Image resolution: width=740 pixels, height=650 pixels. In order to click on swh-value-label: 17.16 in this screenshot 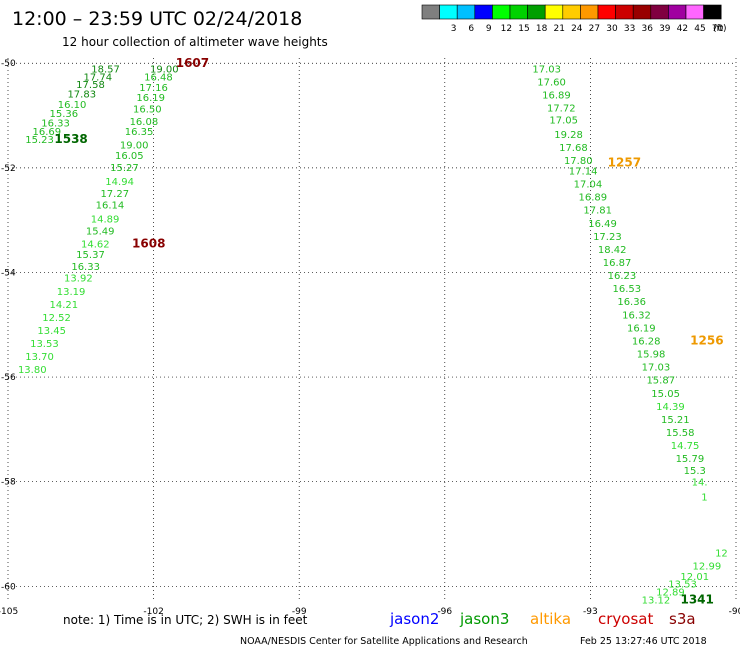, I will do `click(153, 88)`.